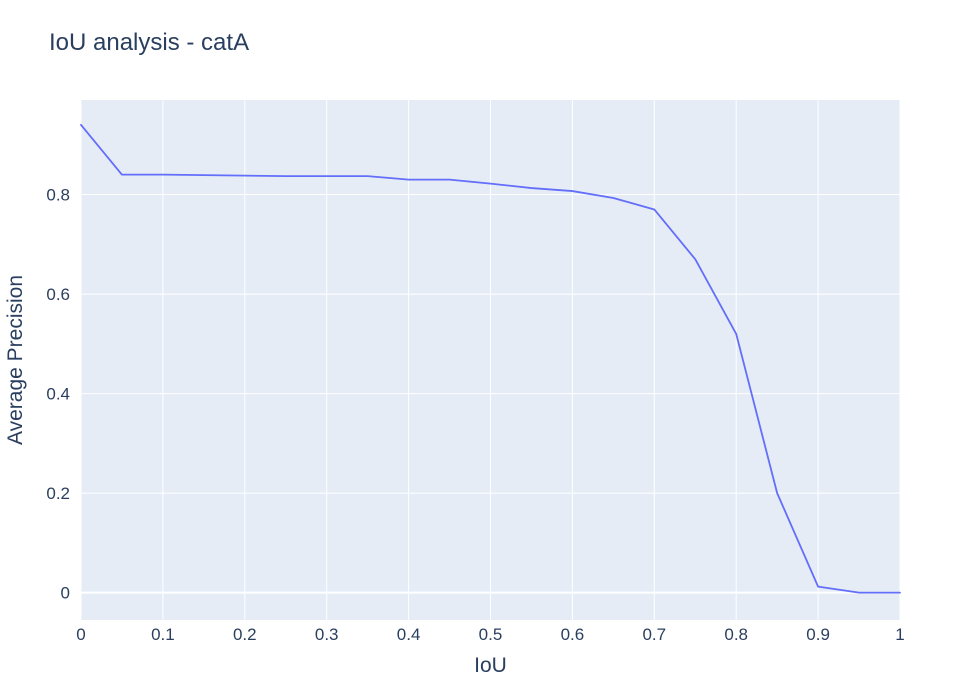 This screenshot has width=980, height=700. What do you see at coordinates (65, 593) in the screenshot?
I see `y-tick-label: 0` at bounding box center [65, 593].